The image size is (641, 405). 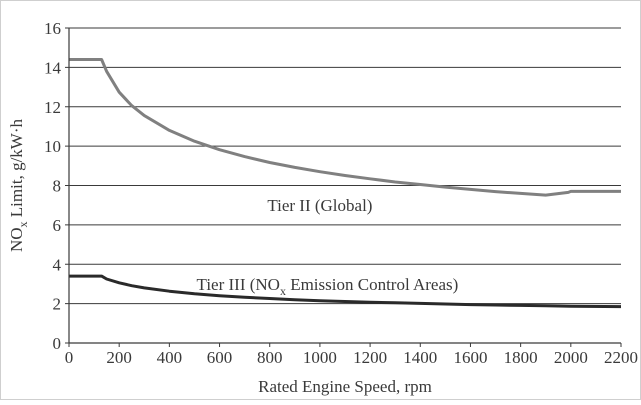 I want to click on series-label-tier-iii-sub: x, so click(x=283, y=291).